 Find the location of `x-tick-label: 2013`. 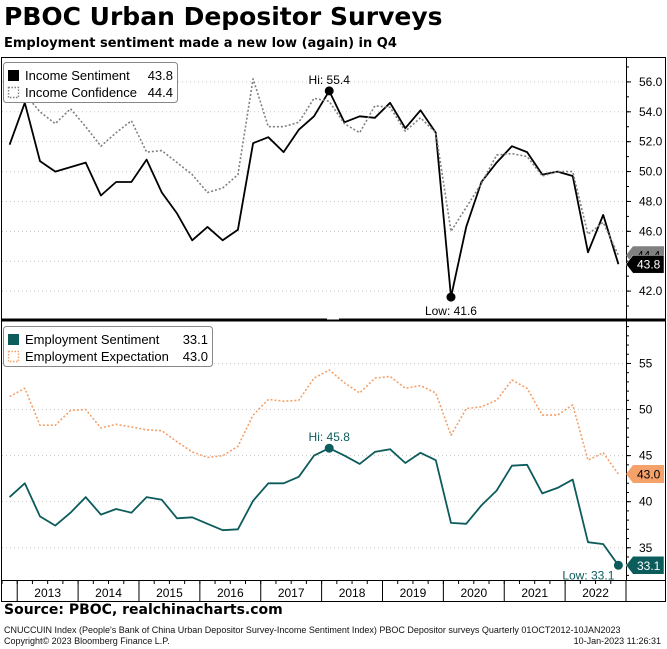

x-tick-label: 2013 is located at coordinates (47, 593).